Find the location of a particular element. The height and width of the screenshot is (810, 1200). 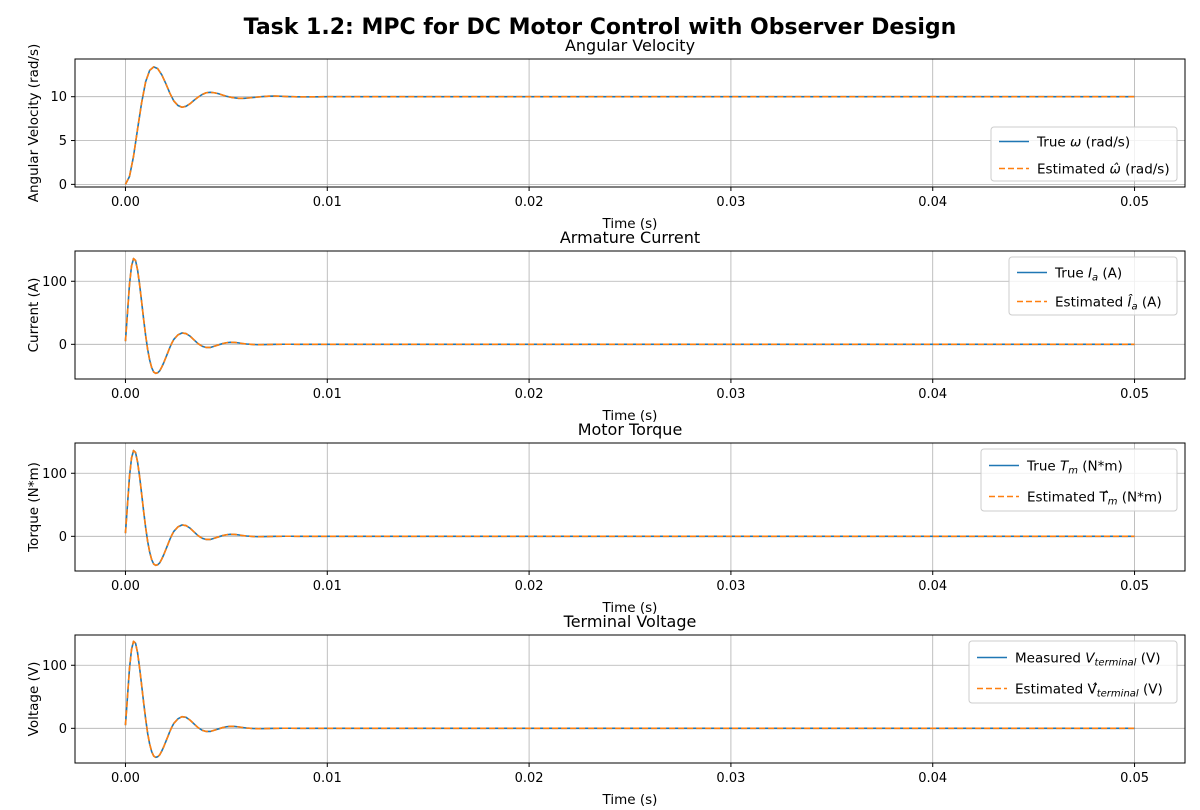

legend-label: Estimated ω̂ (rad/s) is located at coordinates (1103, 170).